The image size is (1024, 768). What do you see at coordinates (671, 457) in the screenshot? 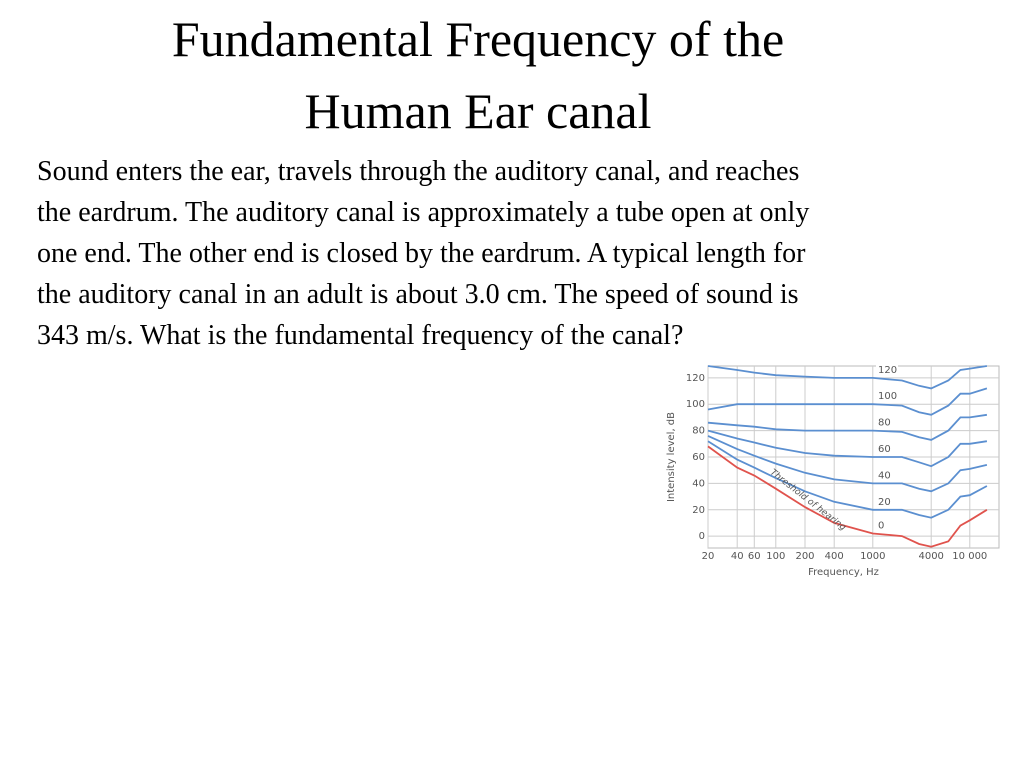
I see `y-axis-label: Intensity level, dB` at bounding box center [671, 457].